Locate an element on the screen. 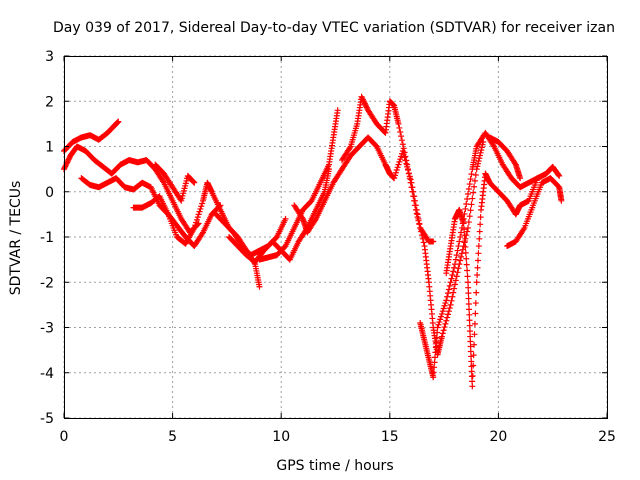 The height and width of the screenshot is (480, 640). y-tick-label: 3 is located at coordinates (49, 57).